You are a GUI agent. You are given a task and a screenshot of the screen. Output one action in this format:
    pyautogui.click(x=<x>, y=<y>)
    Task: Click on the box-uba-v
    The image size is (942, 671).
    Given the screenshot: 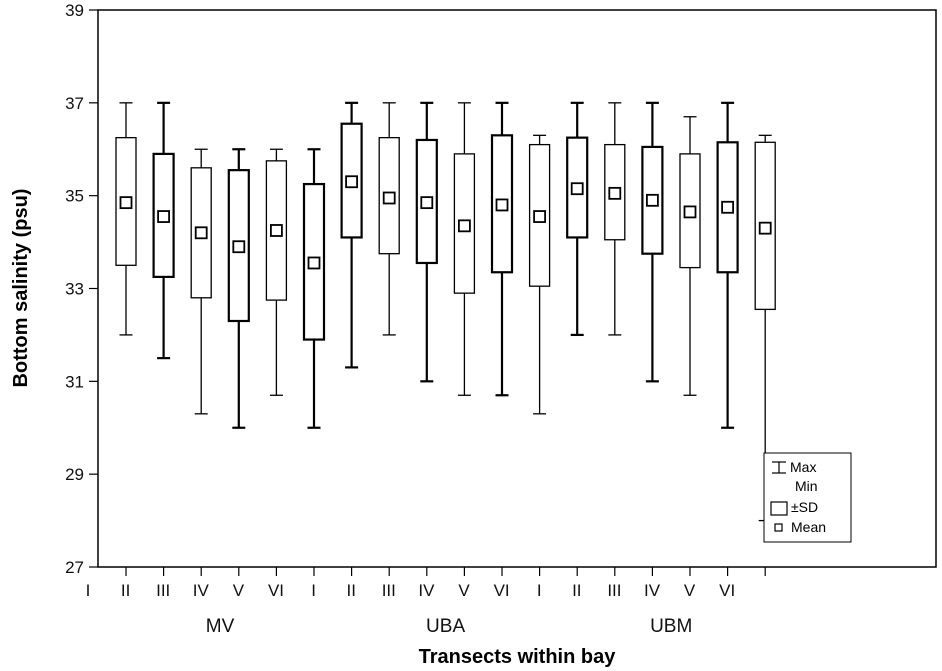 What is the action you would take?
    pyautogui.click(x=502, y=249)
    